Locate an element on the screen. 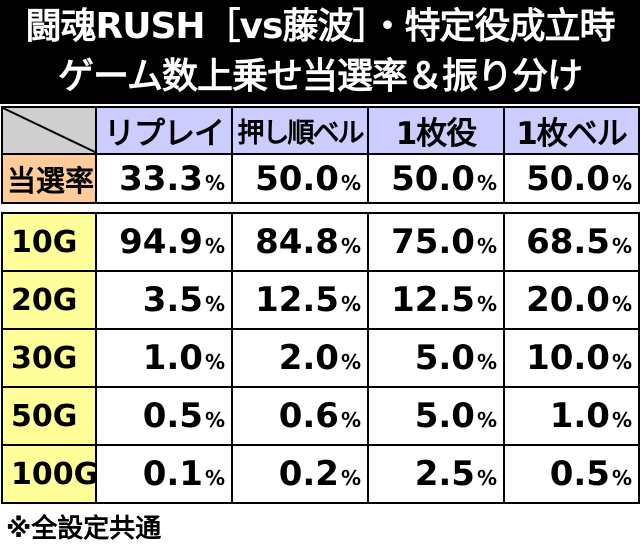 Image resolution: width=640 pixels, height=547 pixels. table-cell: 0.1% is located at coordinates (164, 474).